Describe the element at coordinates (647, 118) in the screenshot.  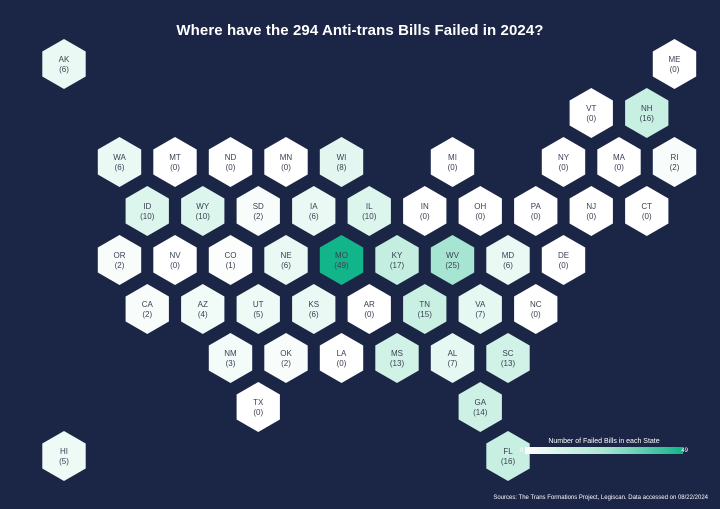
I see `state-value-label: (16)` at that location.